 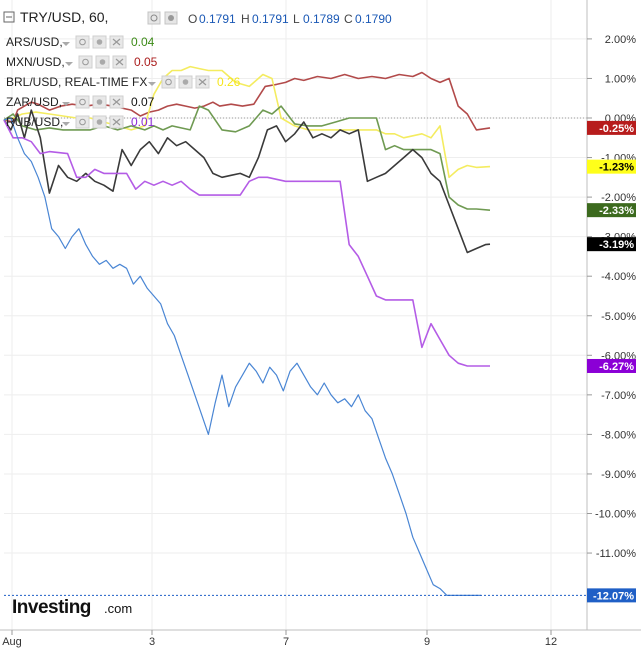 I want to click on last-value-badge-0: -0.25%, so click(x=611, y=127).